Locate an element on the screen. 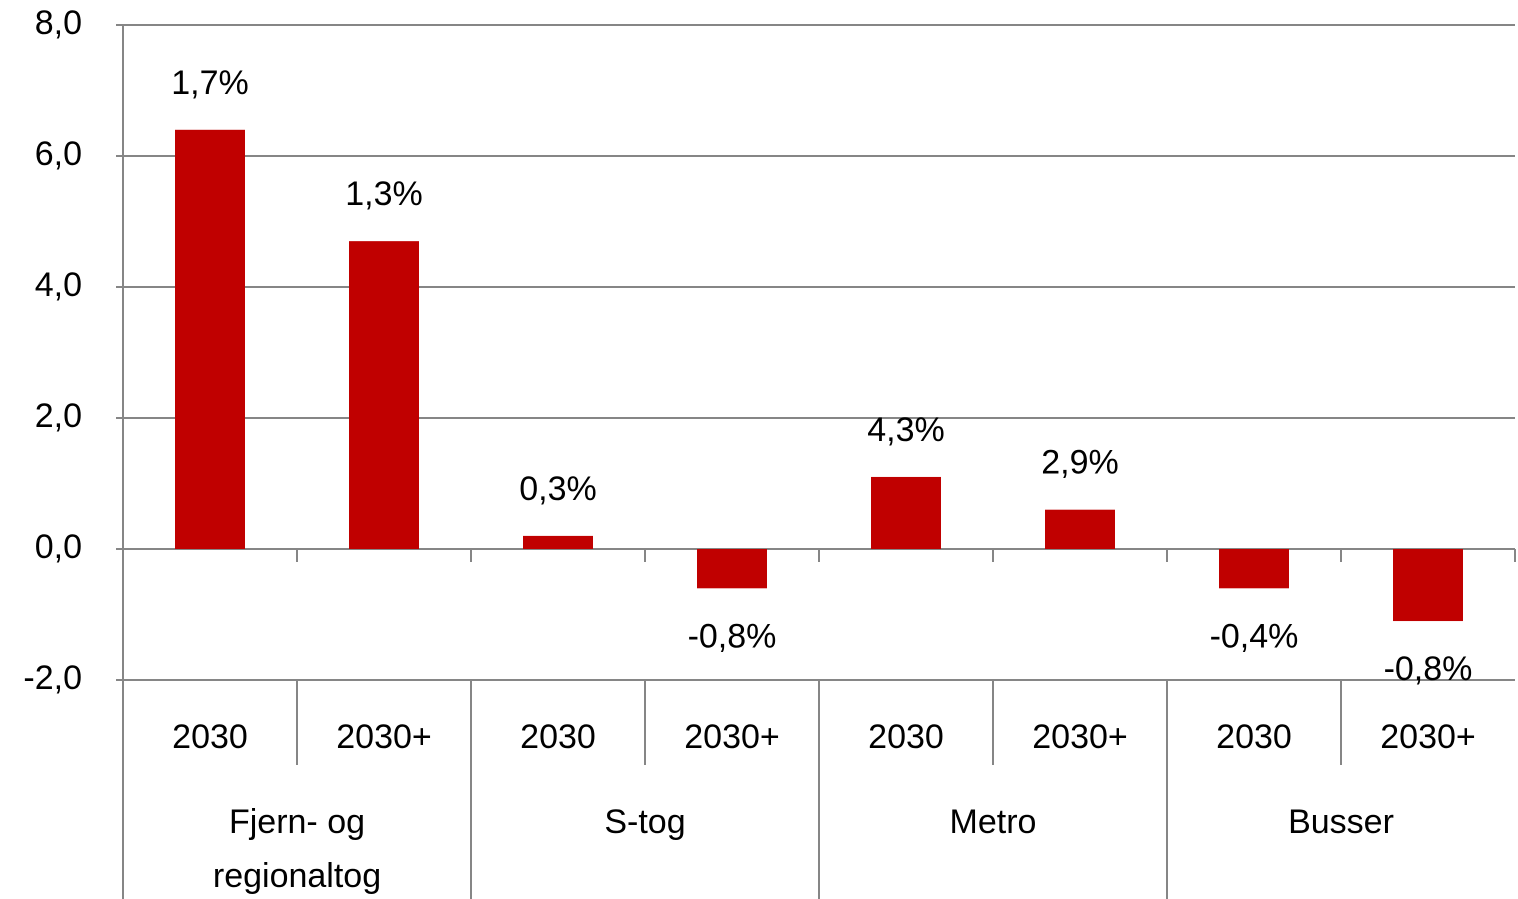  bar-annotation: 0,3% is located at coordinates (558, 489).